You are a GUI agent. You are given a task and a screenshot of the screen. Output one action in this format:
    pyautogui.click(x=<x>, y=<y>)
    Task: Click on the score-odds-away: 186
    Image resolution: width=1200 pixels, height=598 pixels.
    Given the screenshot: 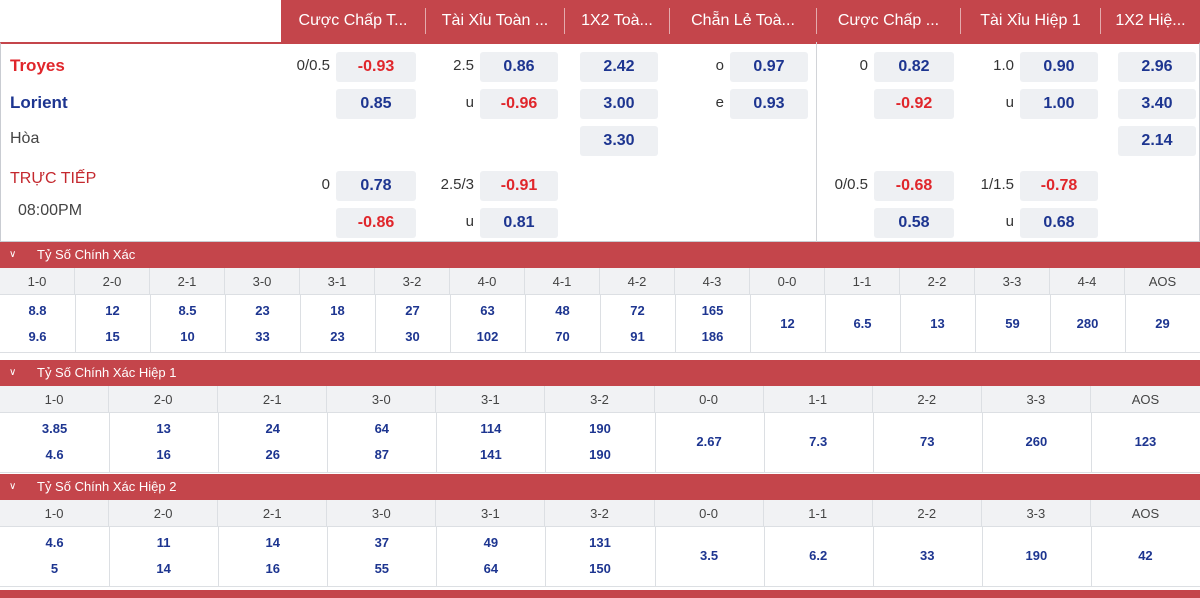 What is the action you would take?
    pyautogui.click(x=712, y=336)
    